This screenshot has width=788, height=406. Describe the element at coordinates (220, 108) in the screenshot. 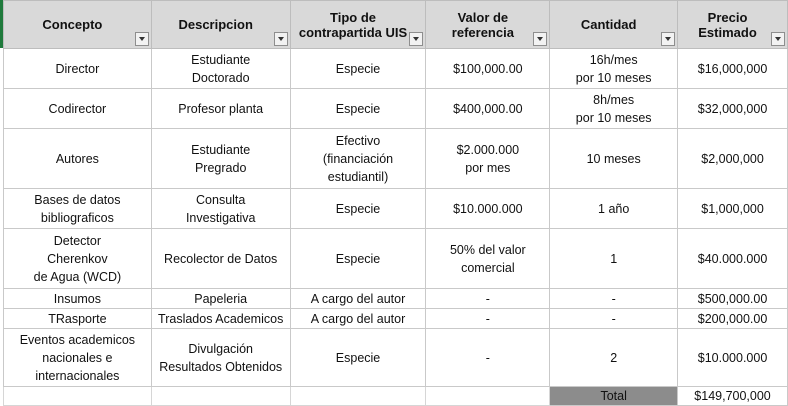

I see `cell-descripcion: Profesor planta` at that location.